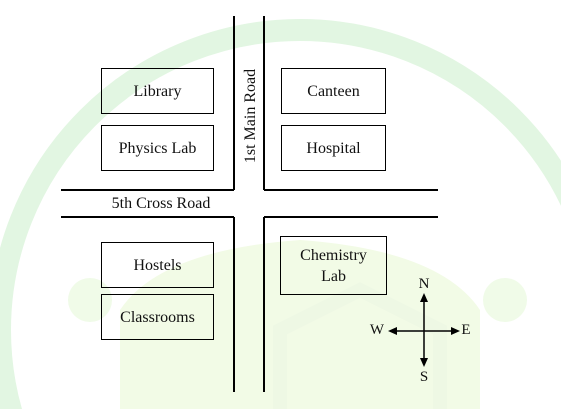 The image size is (561, 409). Describe the element at coordinates (424, 297) in the screenshot. I see `compass-north-arrow-icon` at that location.